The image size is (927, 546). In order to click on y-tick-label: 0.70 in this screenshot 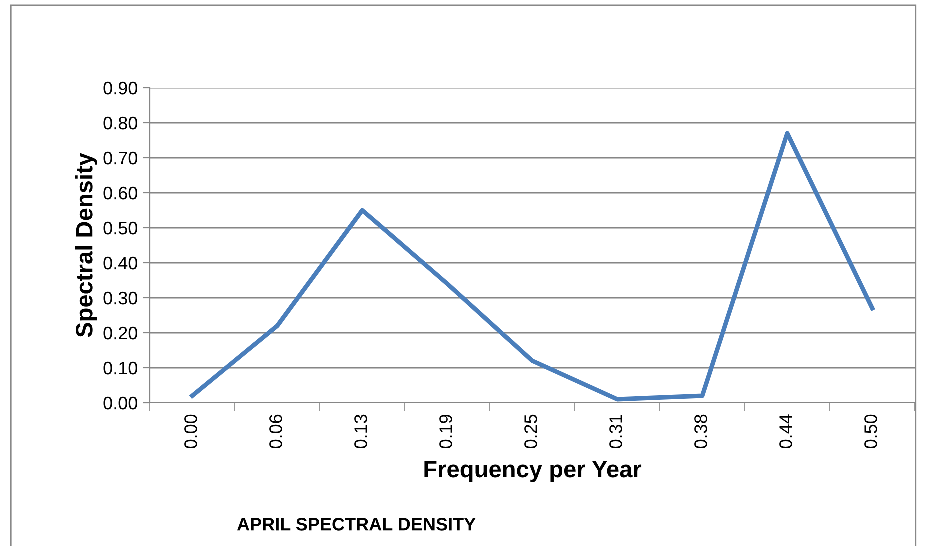, I will do `click(121, 158)`.